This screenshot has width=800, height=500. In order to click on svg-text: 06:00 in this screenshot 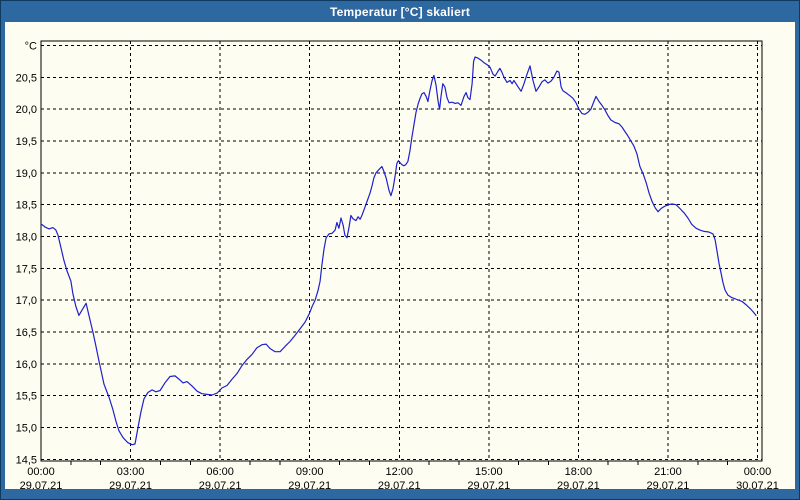, I will do `click(220, 472)`.